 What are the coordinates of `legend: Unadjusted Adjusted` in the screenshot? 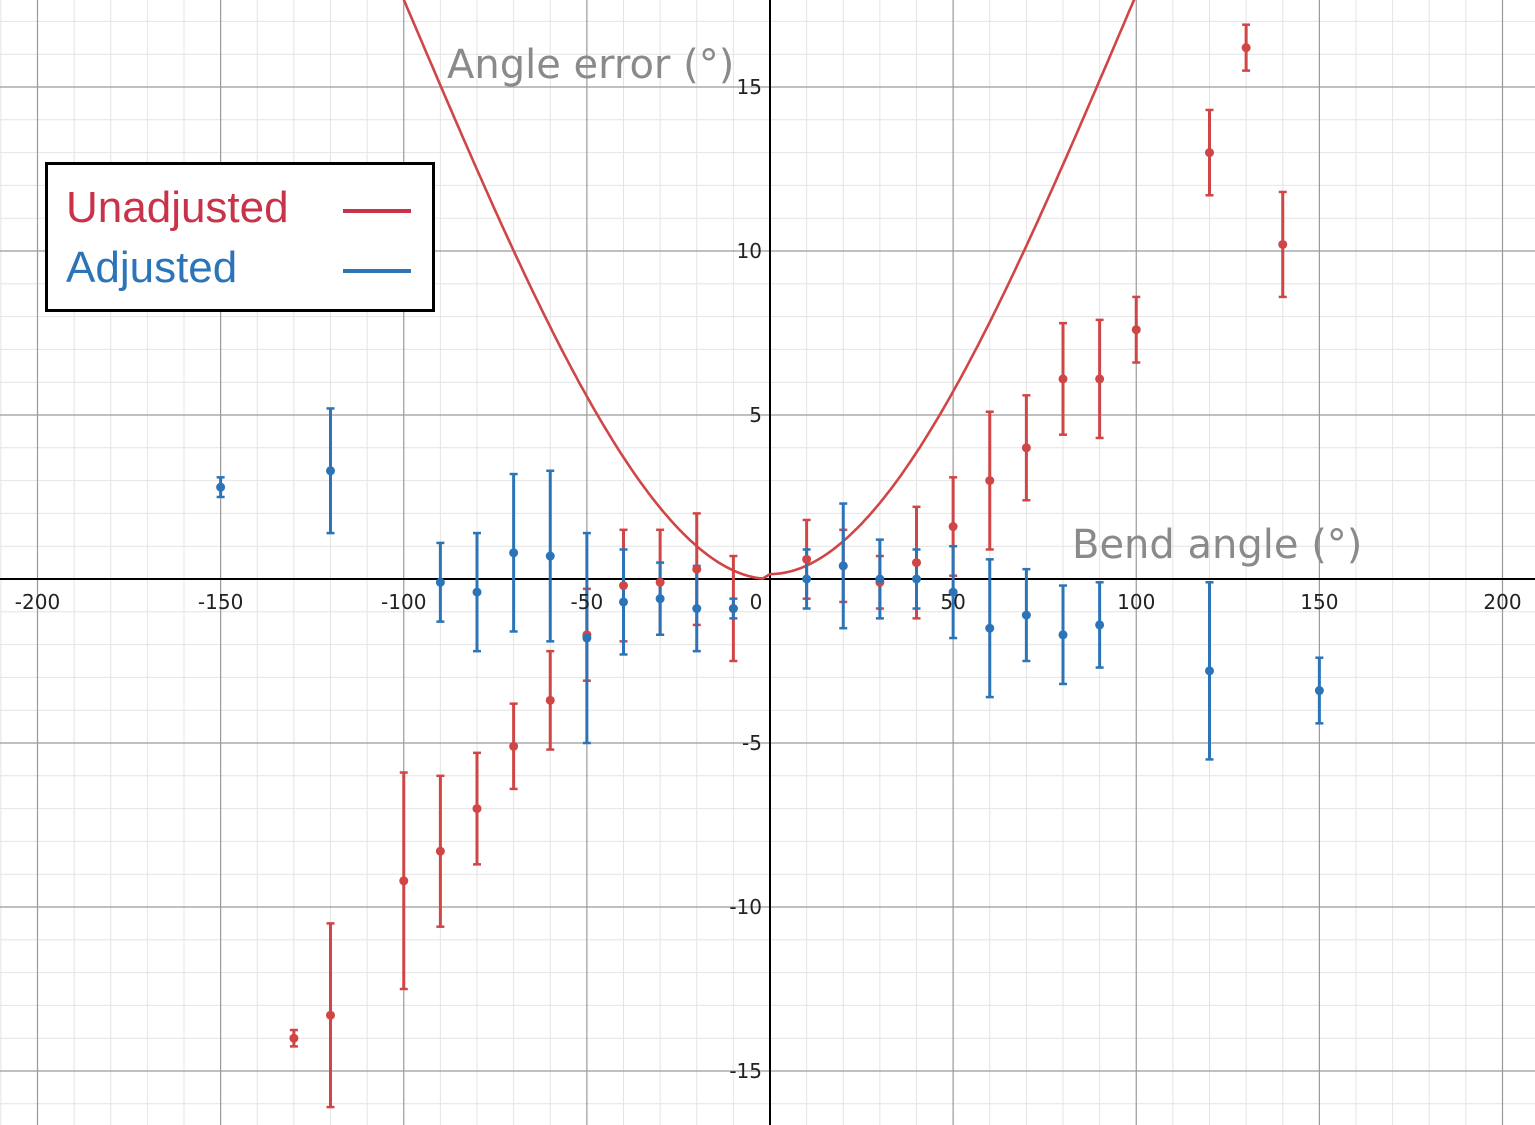 It's located at (240, 237).